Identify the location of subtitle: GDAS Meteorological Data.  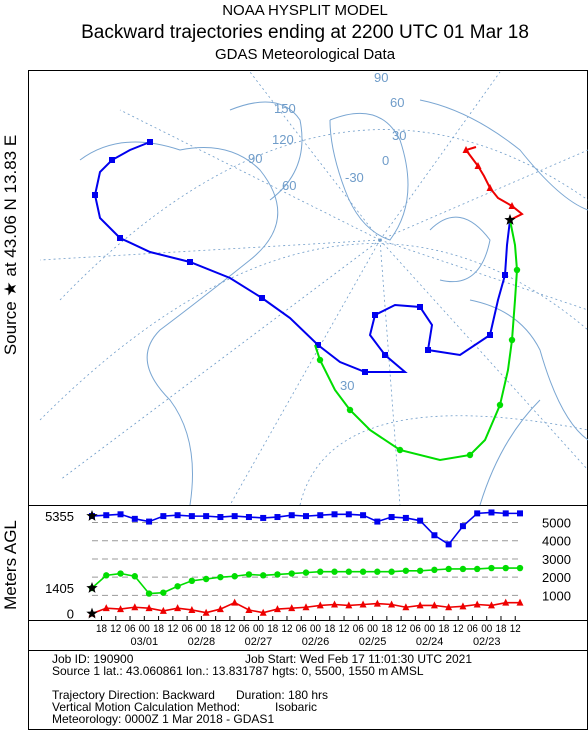
(305, 54).